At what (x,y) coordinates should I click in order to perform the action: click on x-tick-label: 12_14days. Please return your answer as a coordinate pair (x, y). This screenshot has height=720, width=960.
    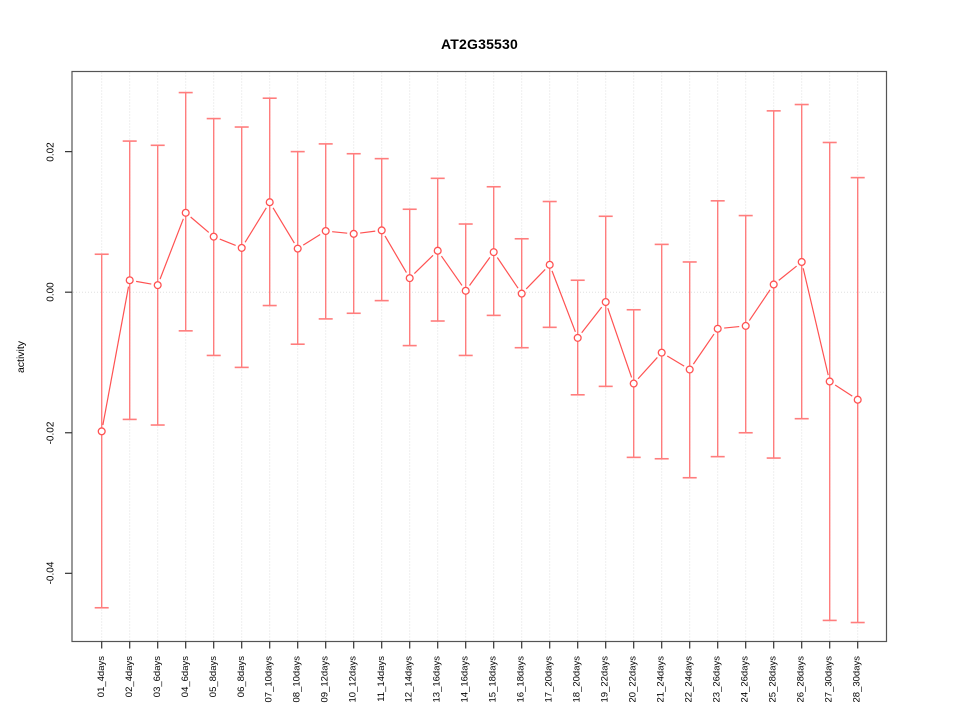
    Looking at the image, I should click on (409, 679).